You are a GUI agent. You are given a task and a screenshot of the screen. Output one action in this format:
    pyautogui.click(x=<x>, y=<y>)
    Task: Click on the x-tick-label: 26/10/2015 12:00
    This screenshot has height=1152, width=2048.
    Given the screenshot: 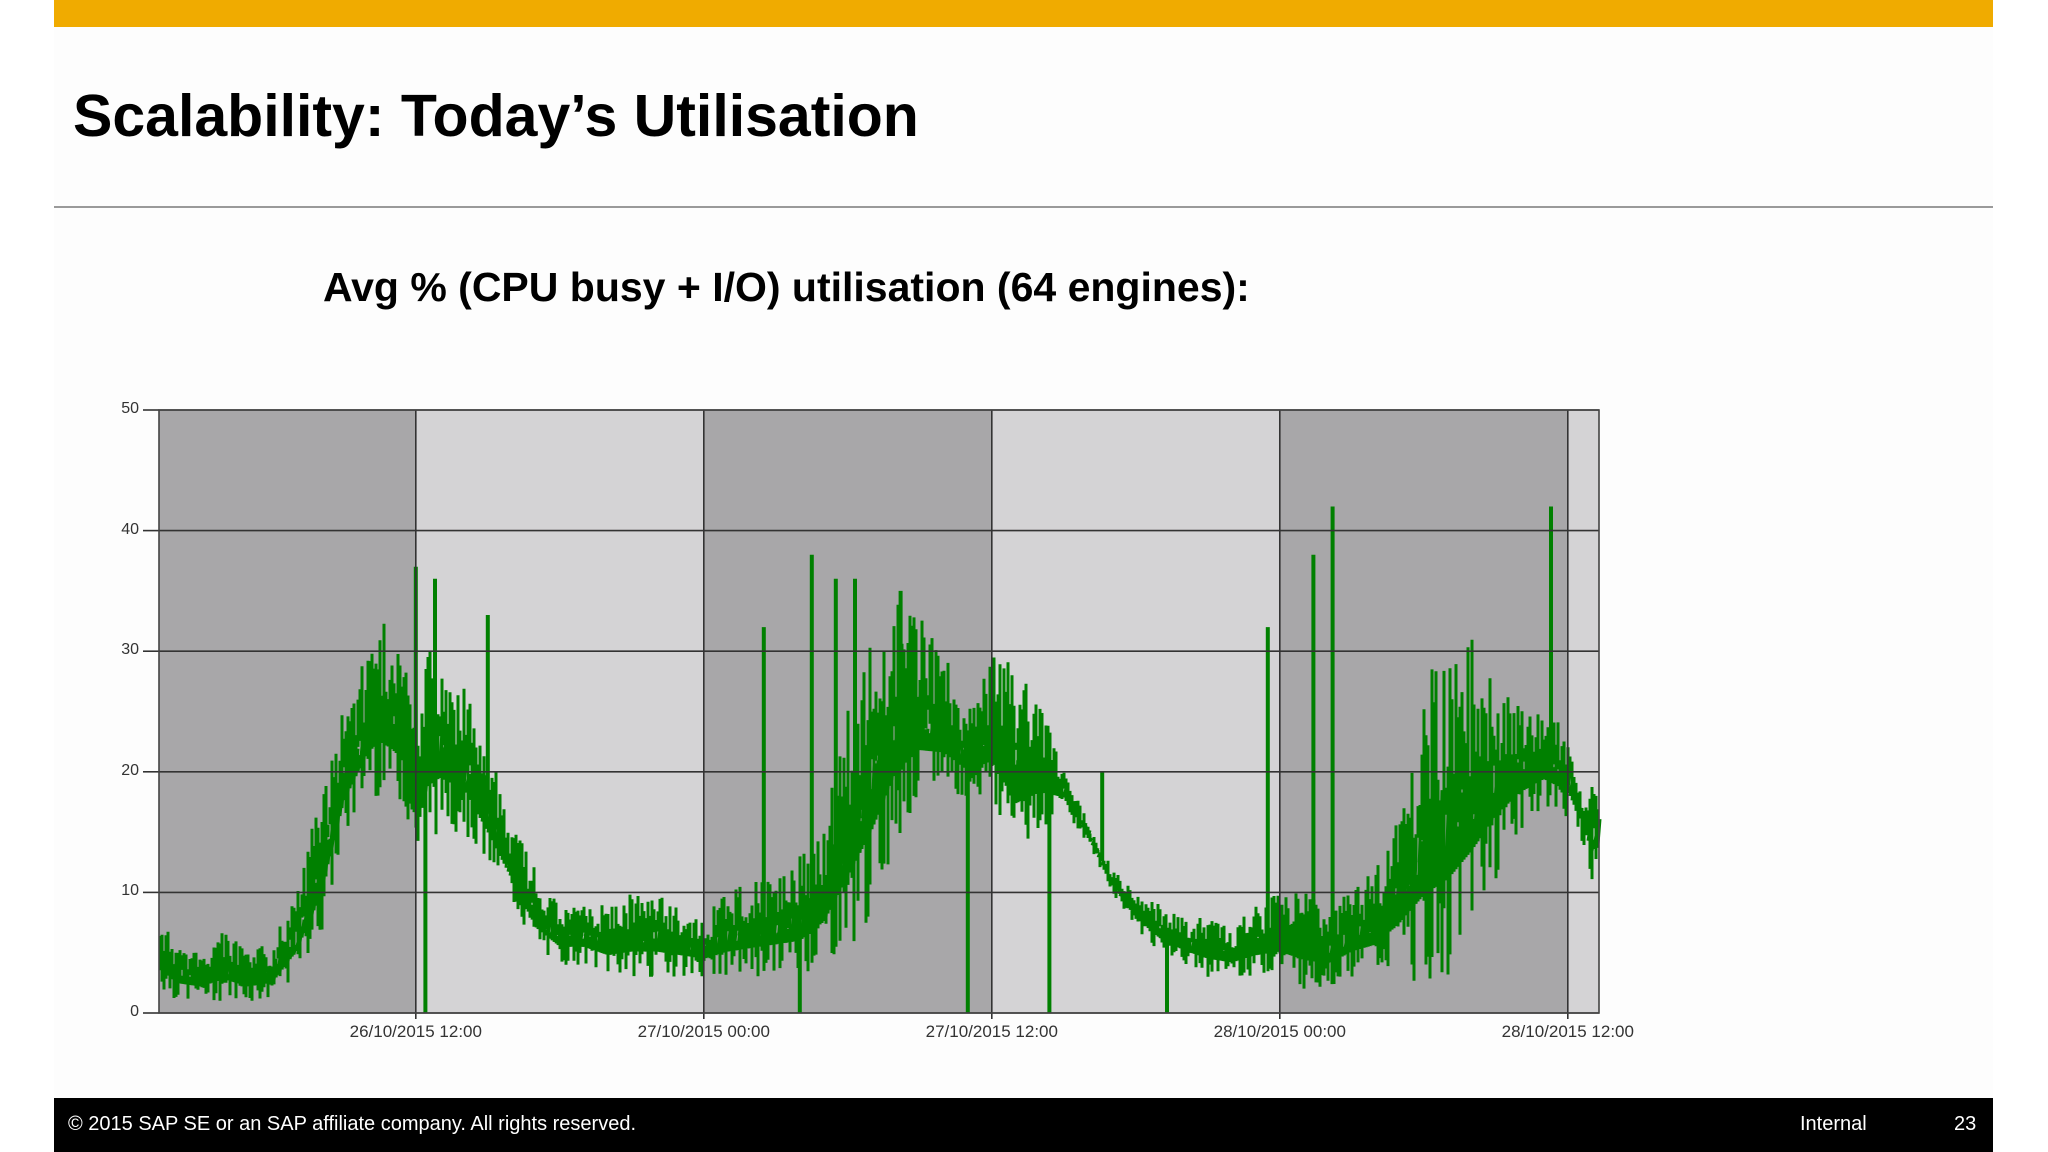 What is the action you would take?
    pyautogui.click(x=415, y=1031)
    